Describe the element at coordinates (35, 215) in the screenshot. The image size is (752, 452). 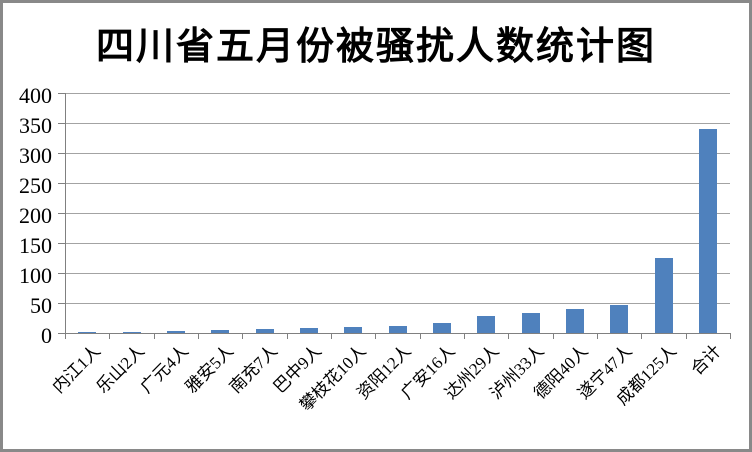
I see `y-axis-label: 200` at that location.